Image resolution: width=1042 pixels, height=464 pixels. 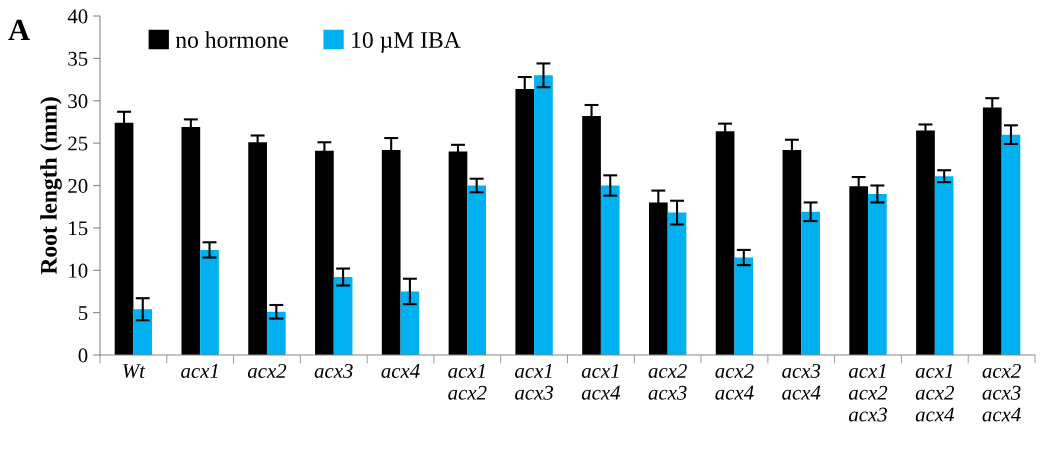 What do you see at coordinates (78, 270) in the screenshot?
I see `y-tick-label: 10` at bounding box center [78, 270].